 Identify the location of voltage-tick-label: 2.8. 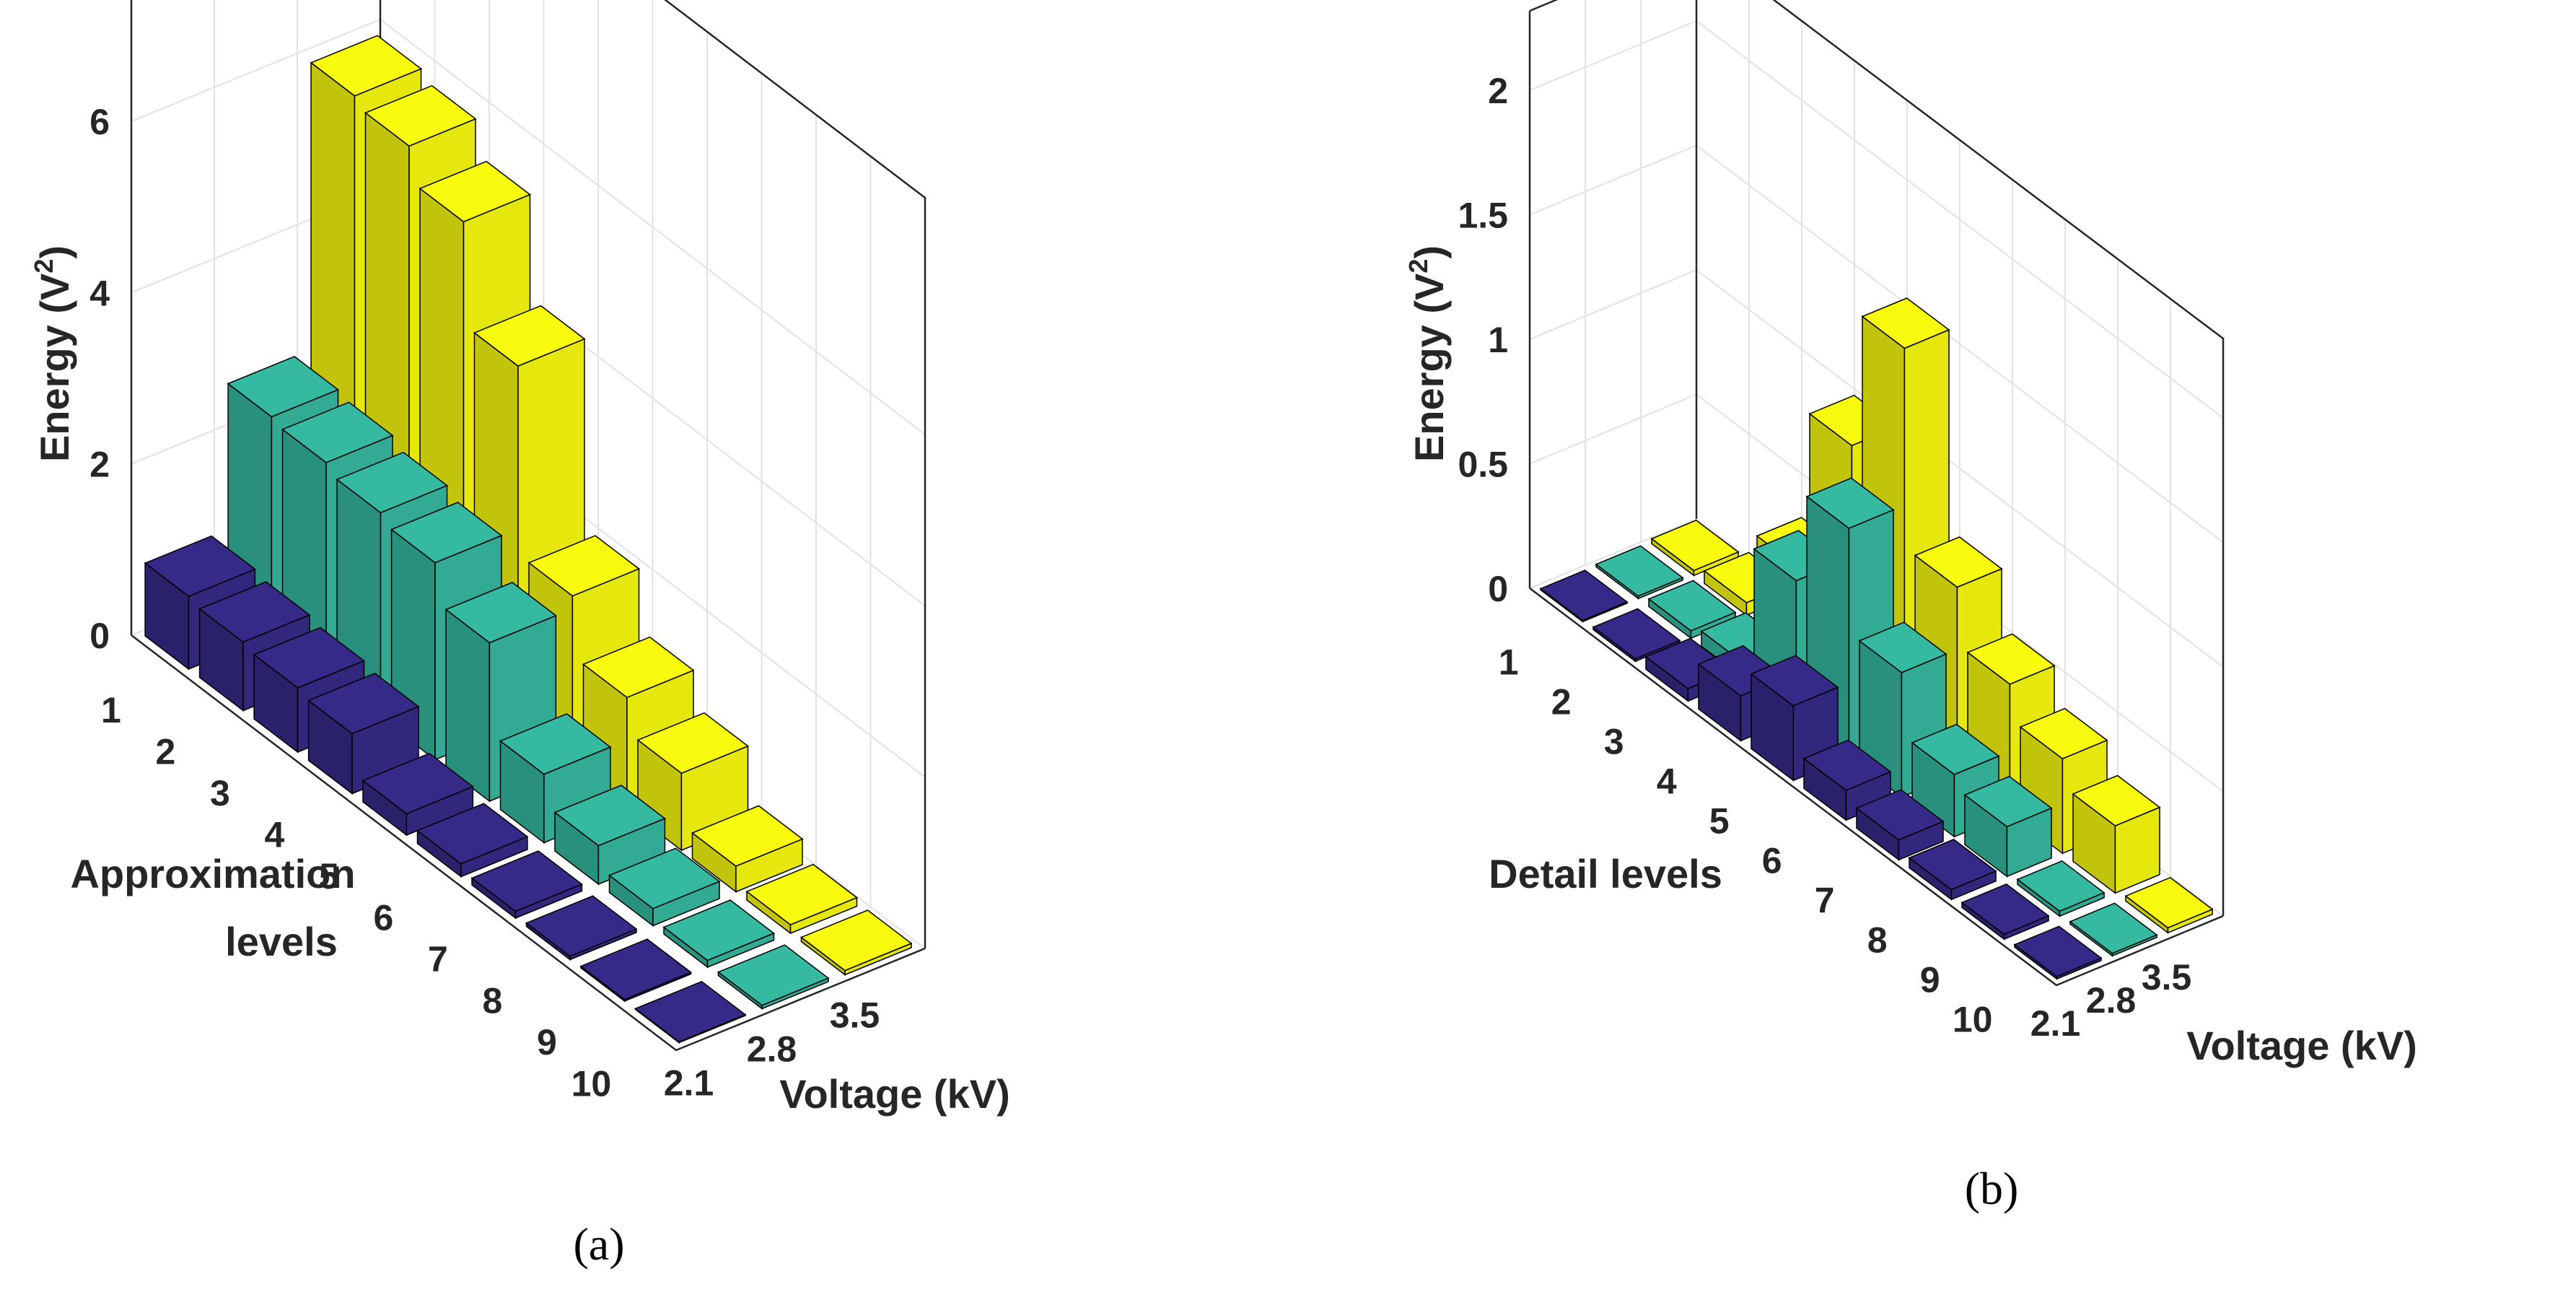
(772, 1049).